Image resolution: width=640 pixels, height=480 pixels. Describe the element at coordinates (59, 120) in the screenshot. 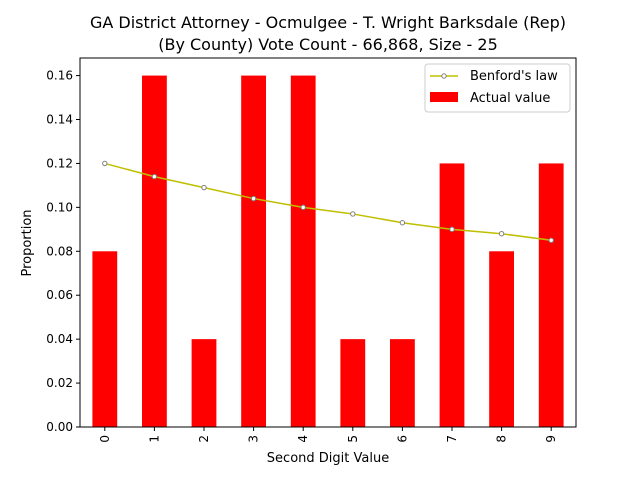

I see `y-tick-label: 0.14` at that location.